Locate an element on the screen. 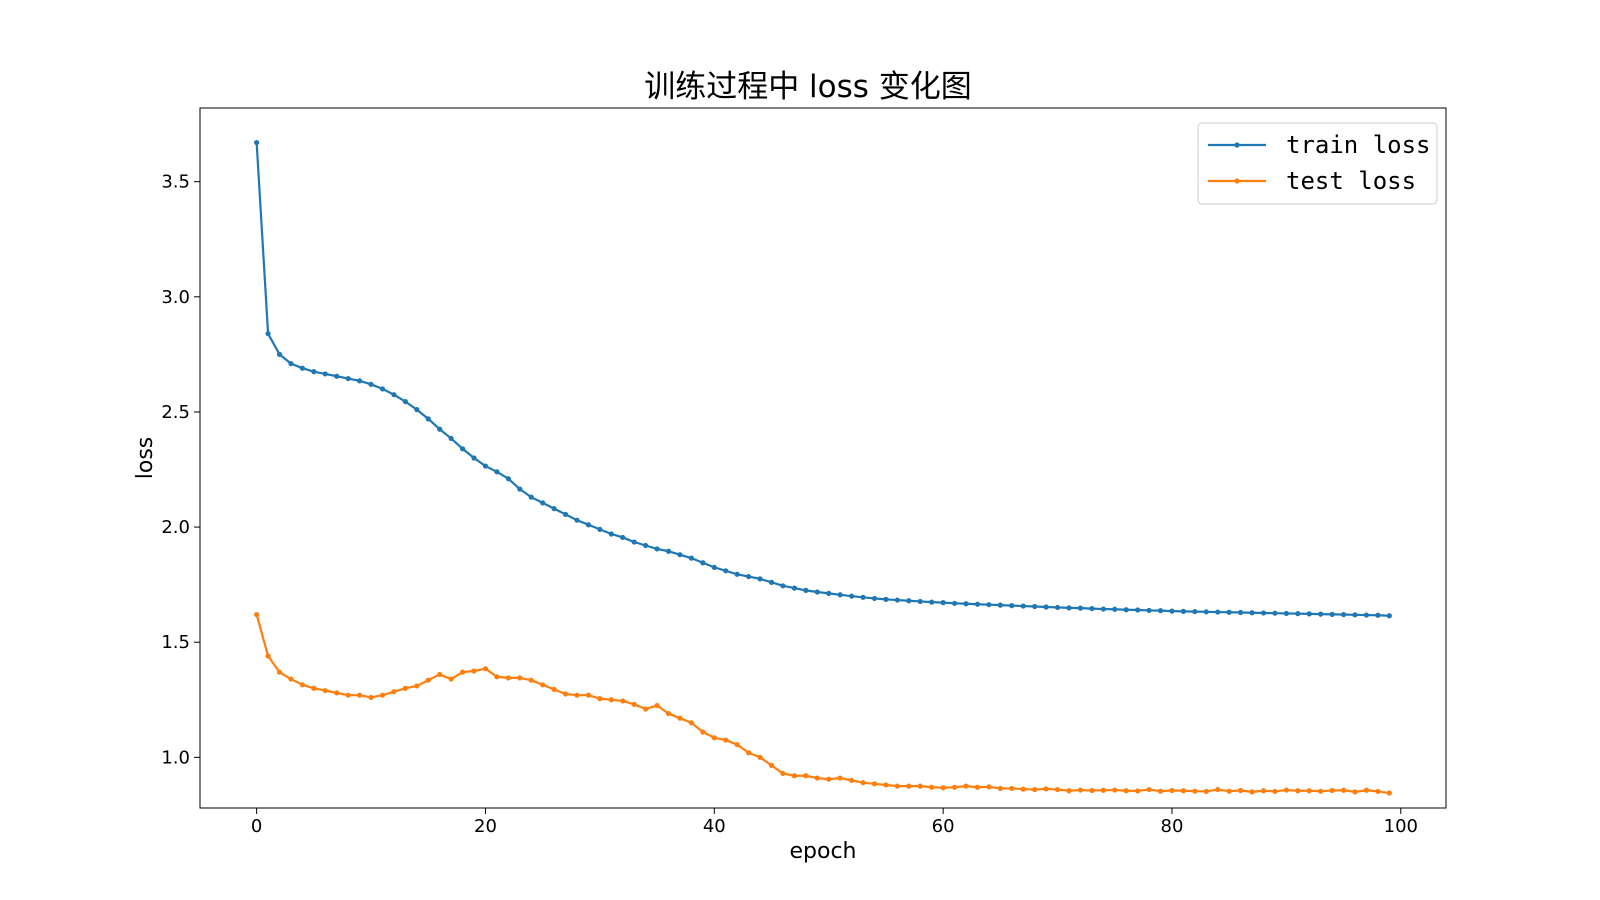  x-axis-label: epoch is located at coordinates (823, 851).